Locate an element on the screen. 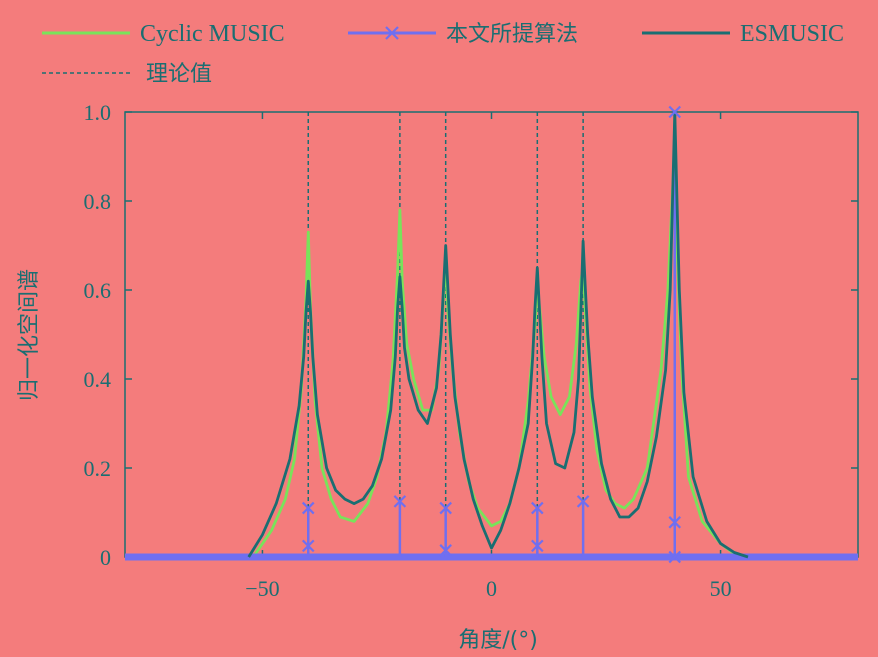  y-axis-label: 归一化空间谱 is located at coordinates (29, 335).